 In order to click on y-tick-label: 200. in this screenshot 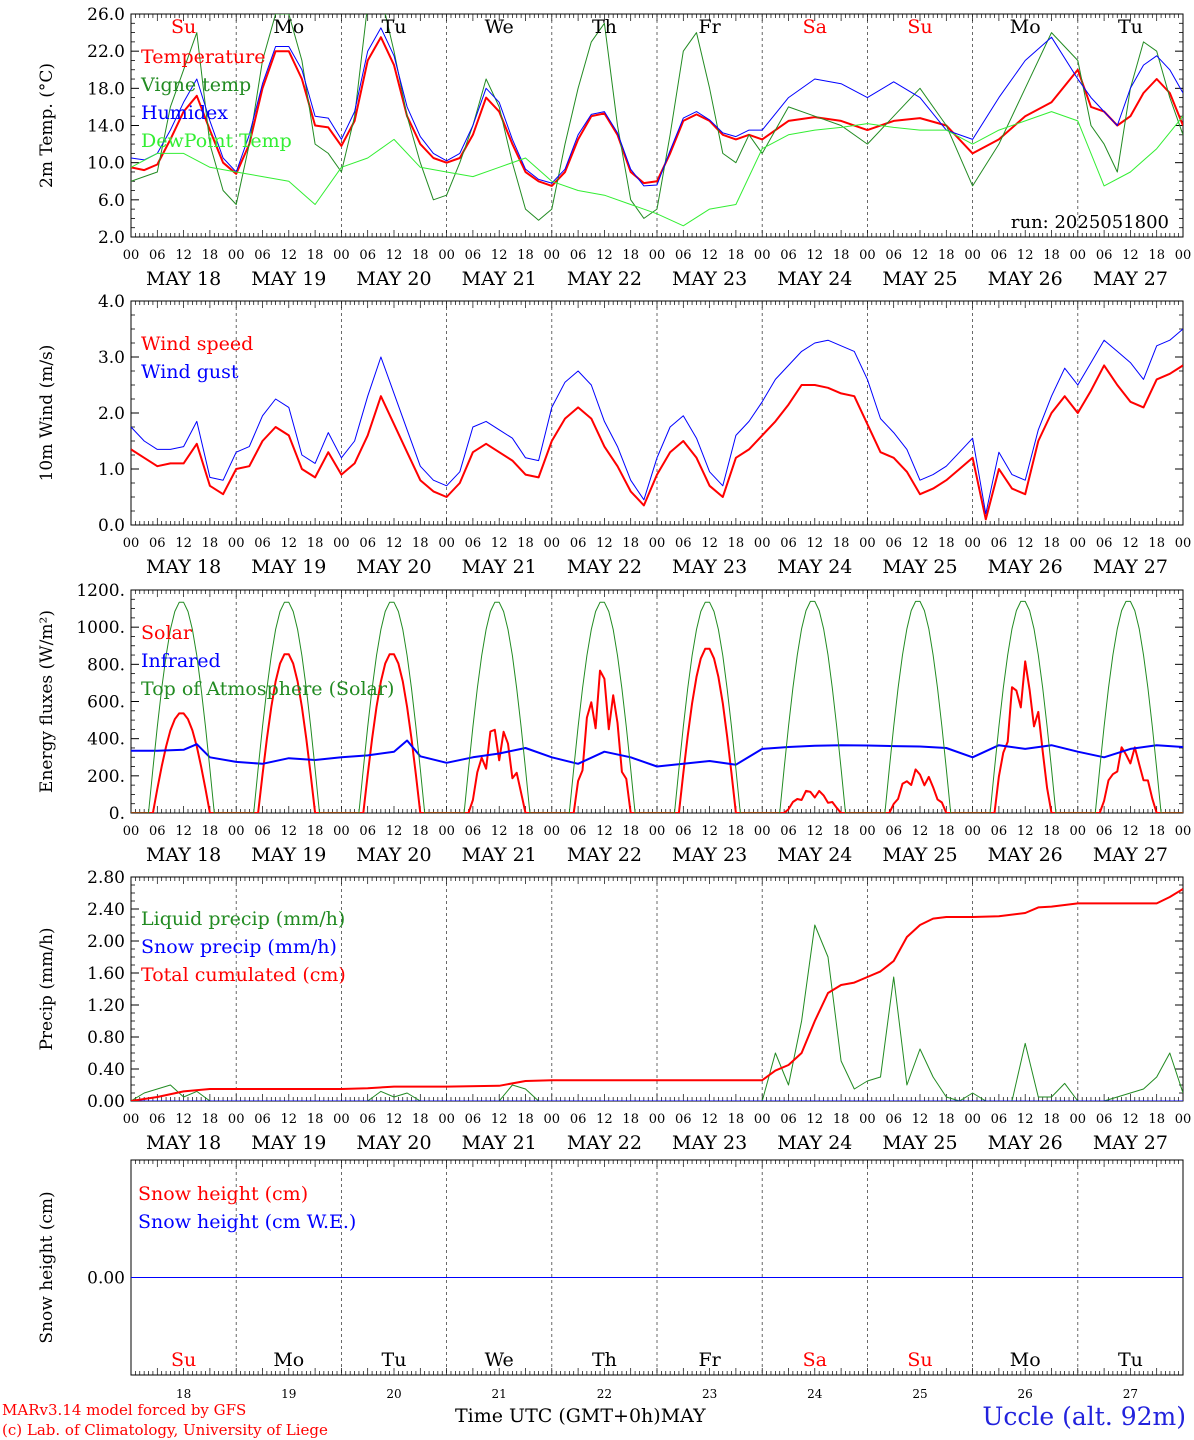, I will do `click(106, 777)`.